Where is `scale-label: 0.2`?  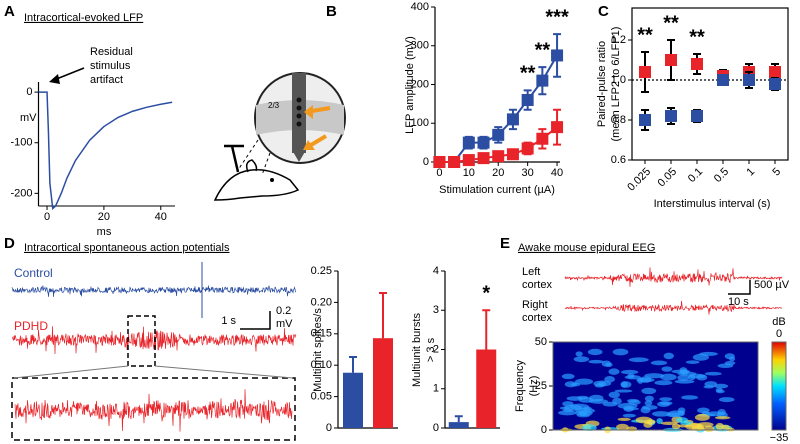
scale-label: 0.2 is located at coordinates (283, 311).